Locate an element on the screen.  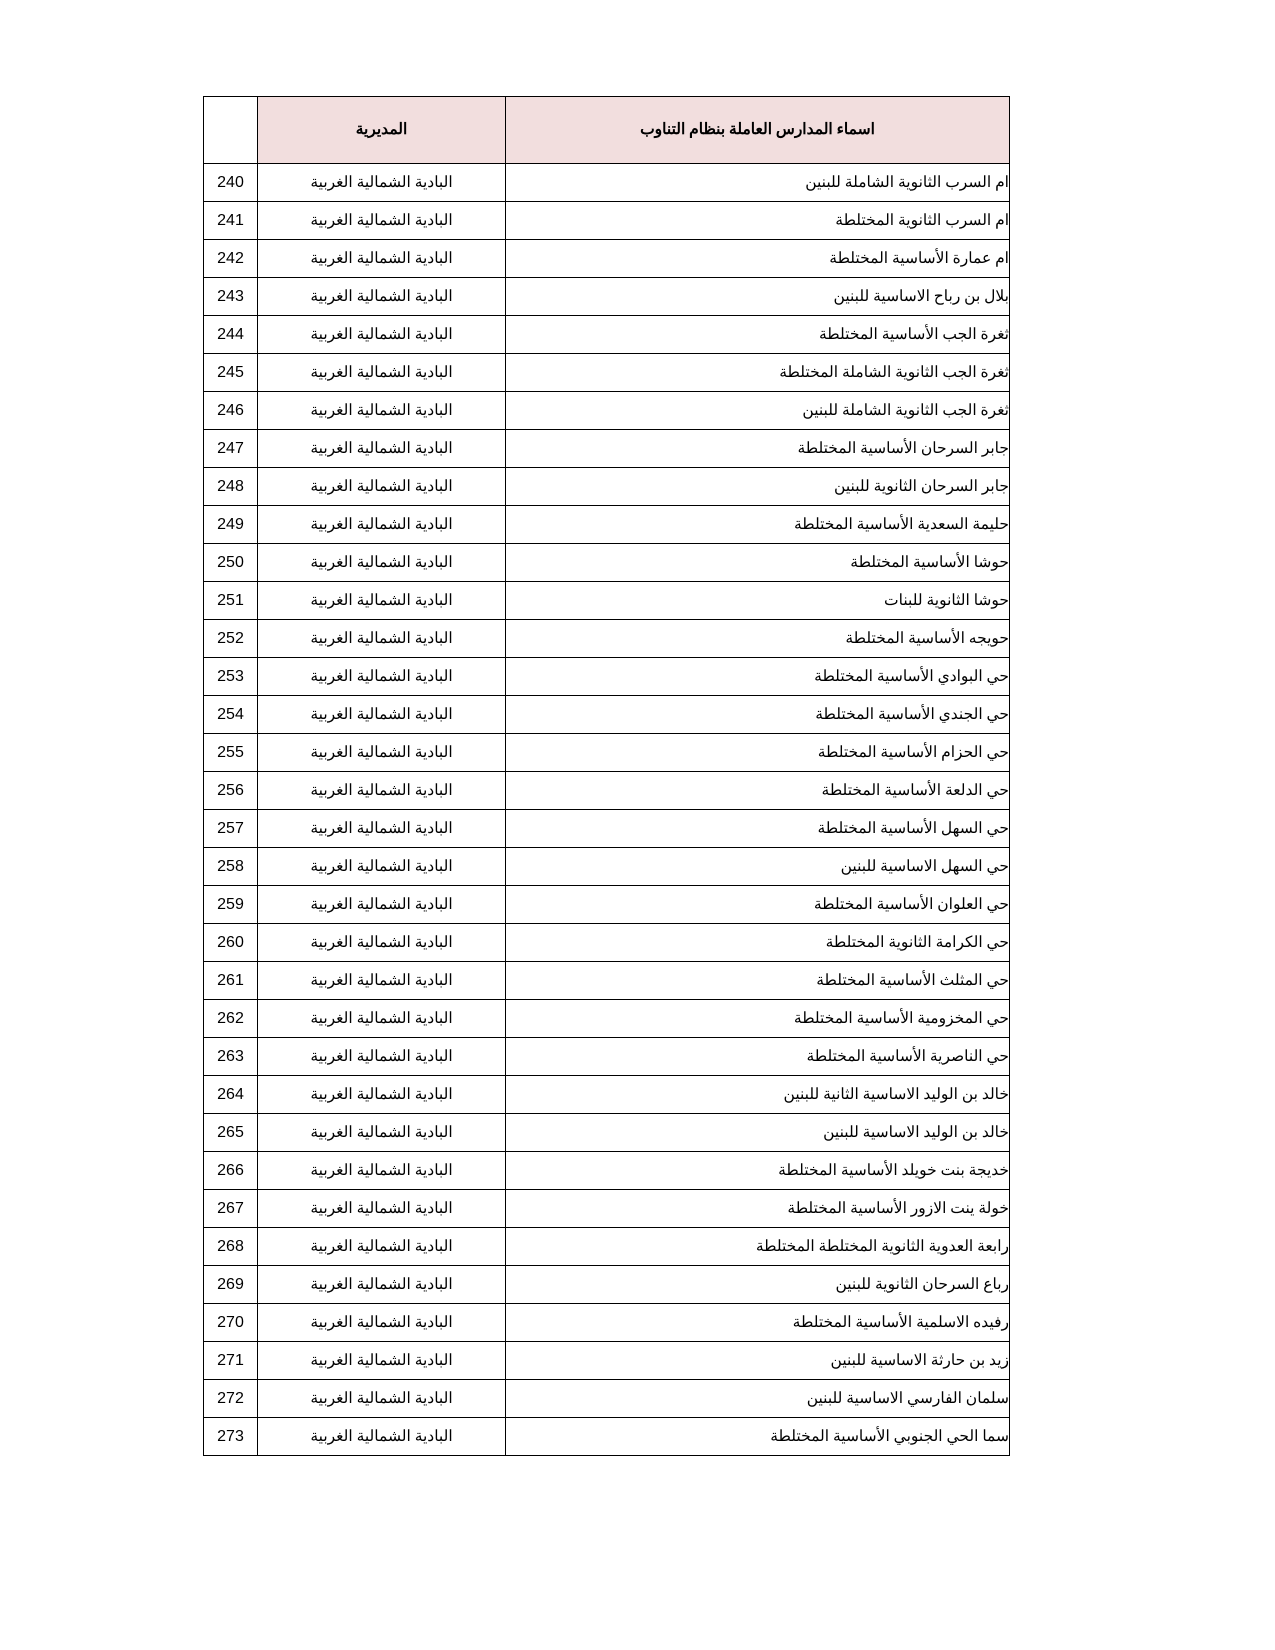
cell-row-number: 251 is located at coordinates (230, 600).